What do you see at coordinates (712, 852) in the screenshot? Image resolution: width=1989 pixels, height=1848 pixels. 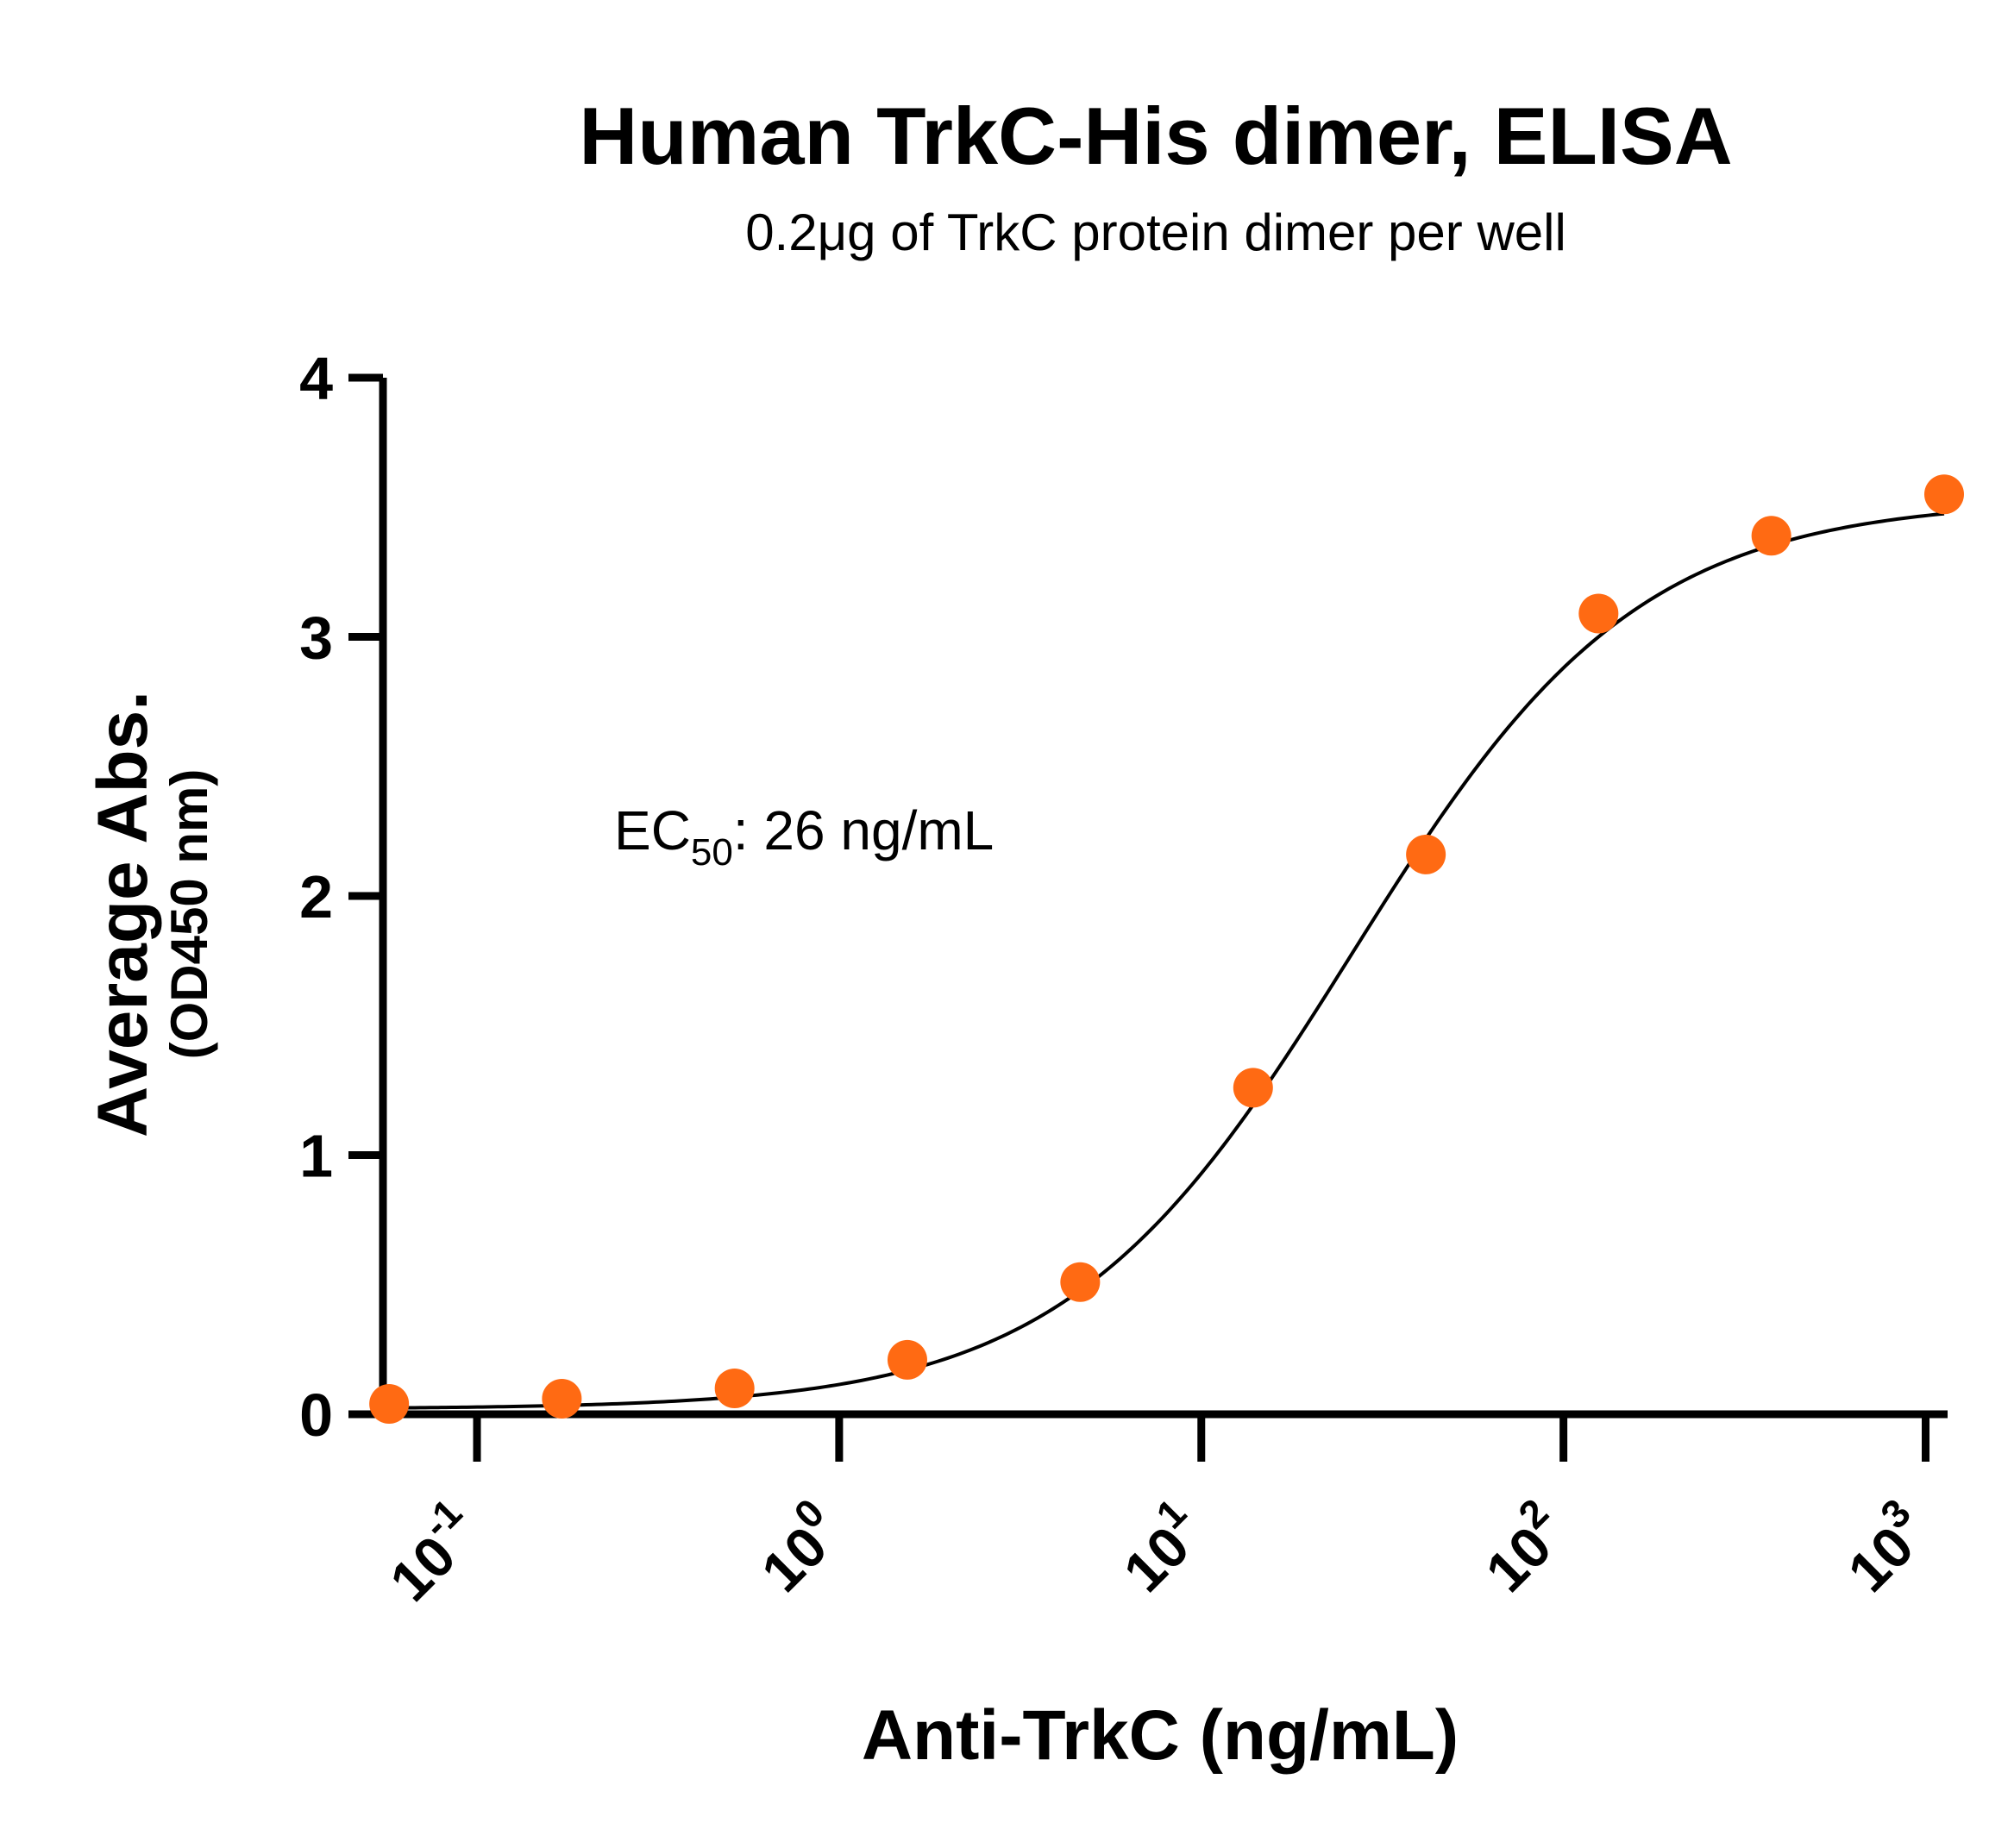 I see `ec50-subscript: 50` at bounding box center [712, 852].